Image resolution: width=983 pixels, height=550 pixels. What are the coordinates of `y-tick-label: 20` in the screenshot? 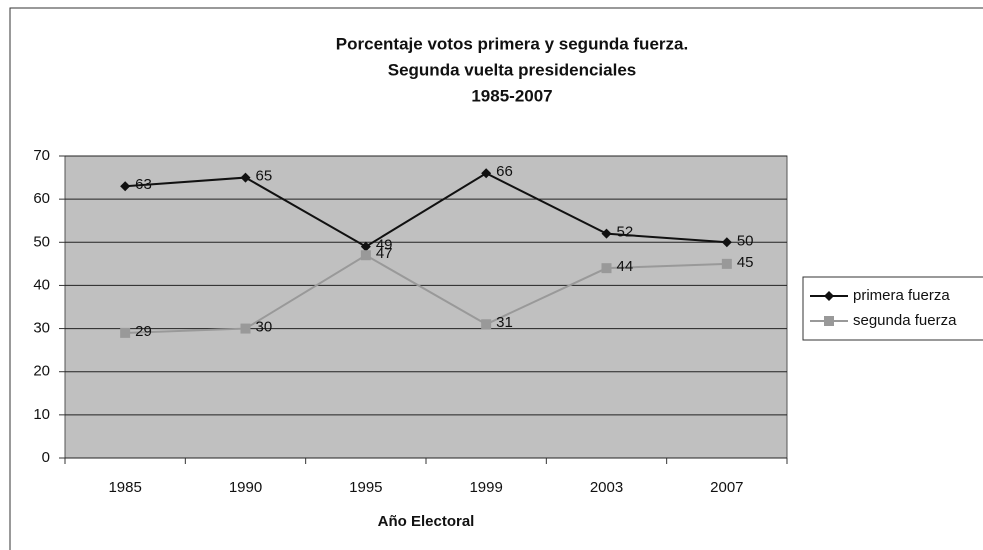 It's located at (41, 371).